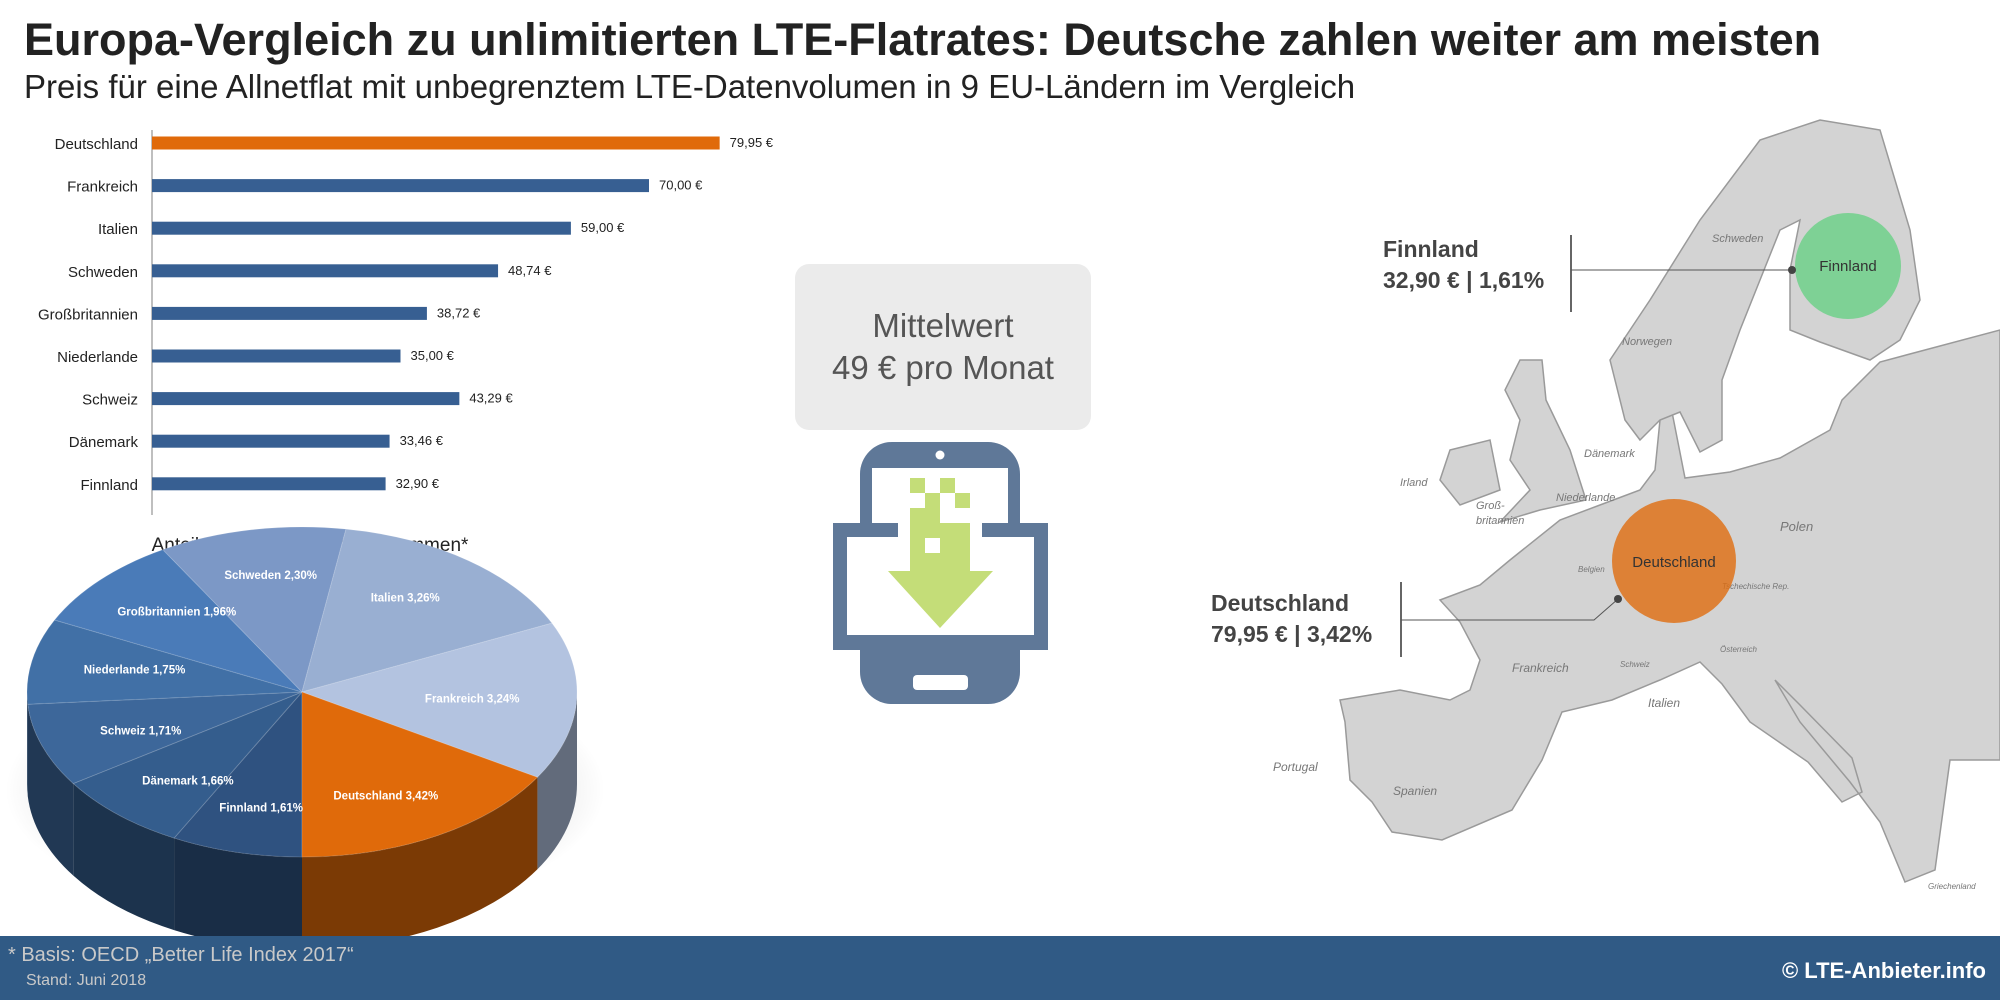  What do you see at coordinates (109, 485) in the screenshot?
I see `bar-category-label: Finnland` at bounding box center [109, 485].